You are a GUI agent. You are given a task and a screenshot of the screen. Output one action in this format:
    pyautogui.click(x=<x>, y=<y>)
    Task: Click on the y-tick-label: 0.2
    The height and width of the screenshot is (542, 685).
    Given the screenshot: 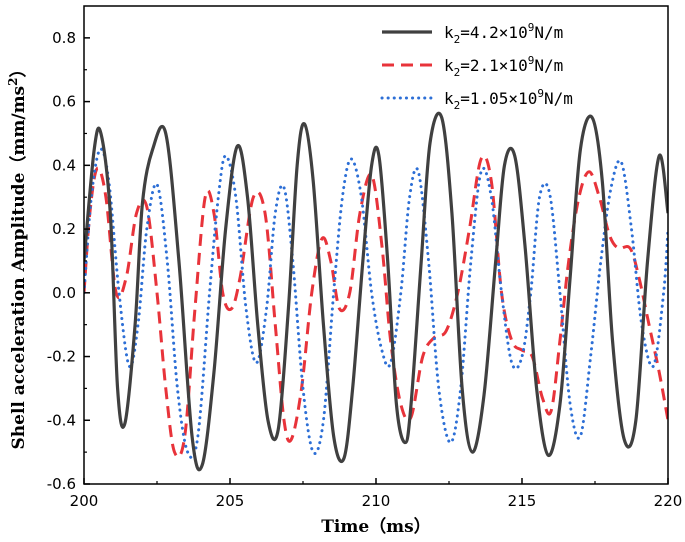 What is the action you would take?
    pyautogui.click(x=64, y=229)
    